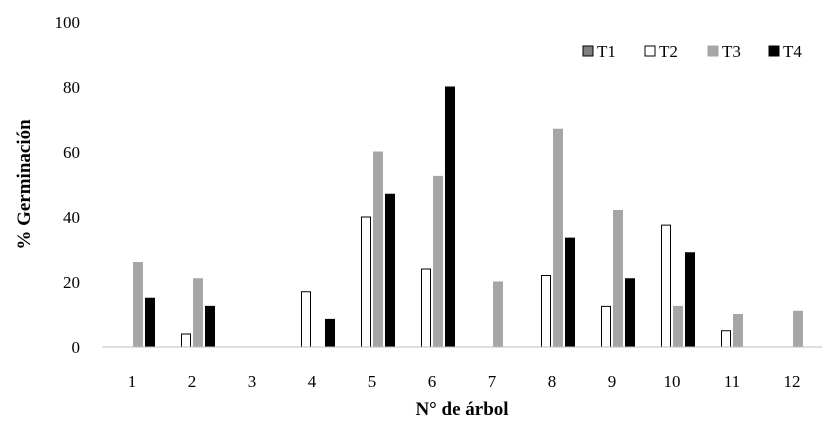  Describe the element at coordinates (588, 51) in the screenshot. I see `legend-swatch-t1` at that location.